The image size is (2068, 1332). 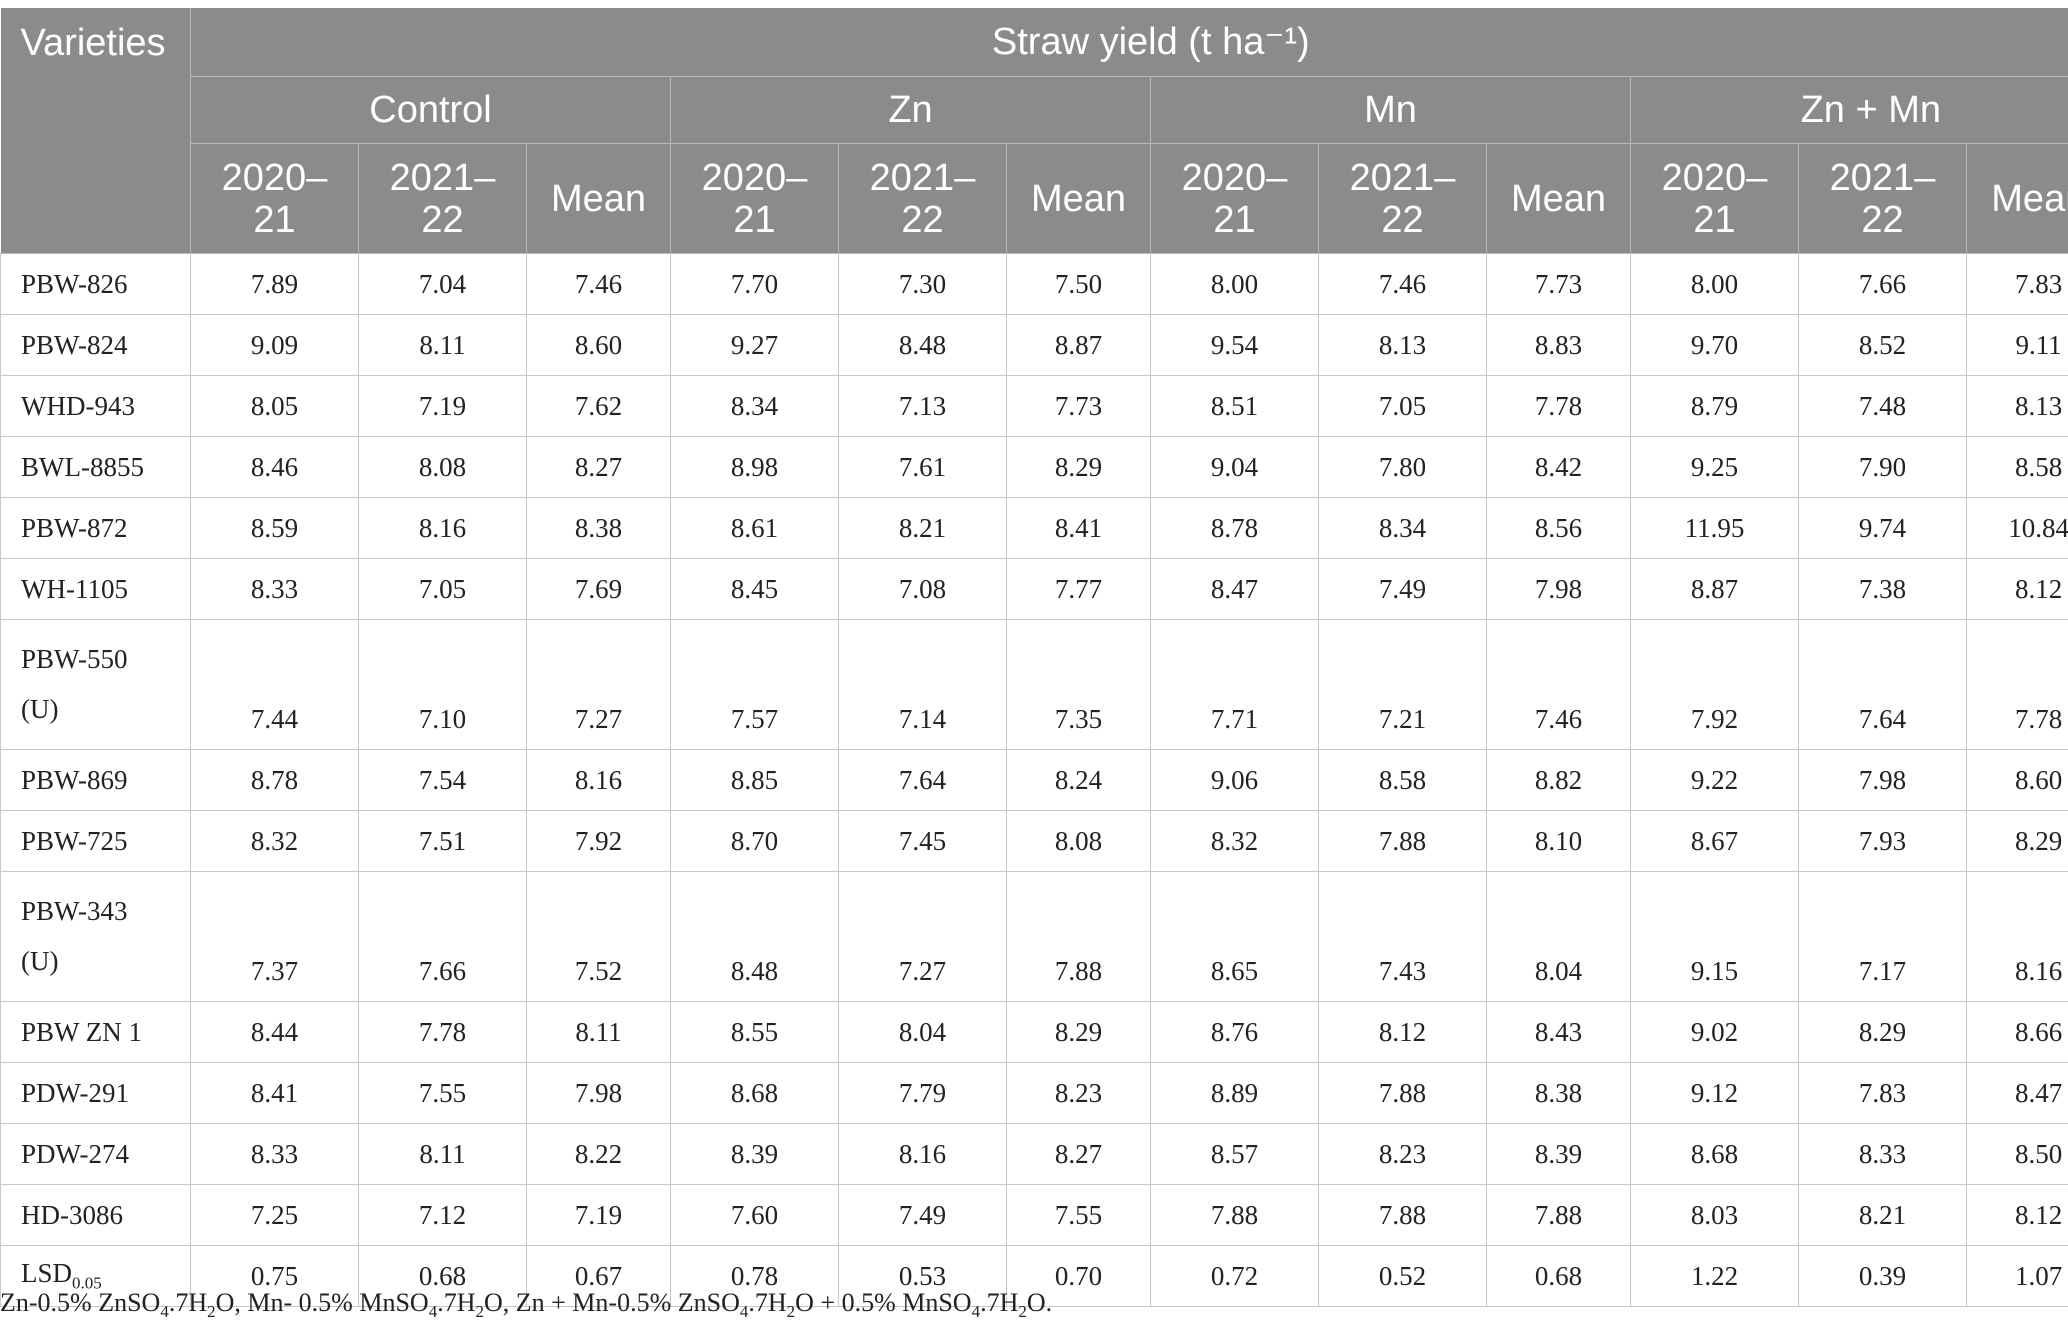 What do you see at coordinates (2017, 780) in the screenshot?
I see `yield-value-cell: 8.60` at bounding box center [2017, 780].